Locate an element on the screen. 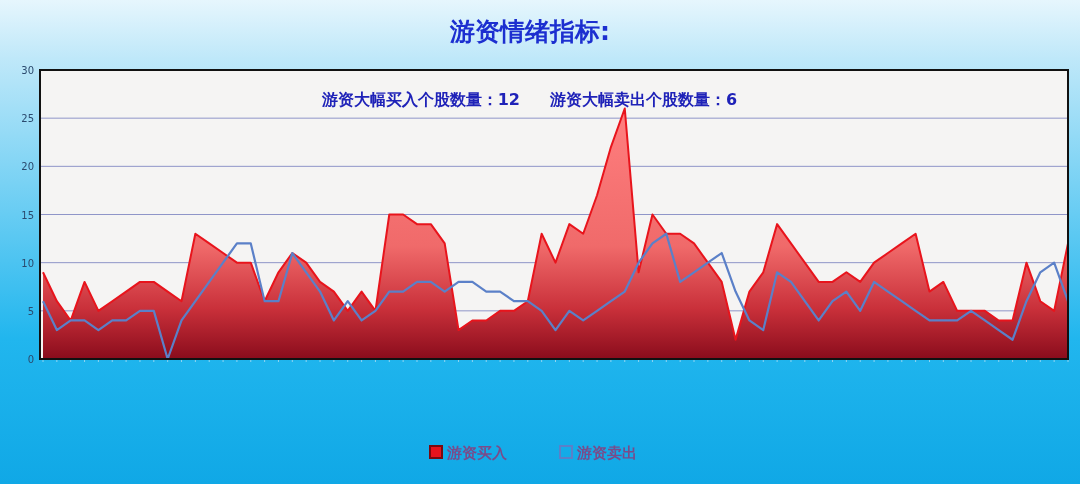 Image resolution: width=1080 pixels, height=484 pixels. y-tick-label: 10 is located at coordinates (27, 263).